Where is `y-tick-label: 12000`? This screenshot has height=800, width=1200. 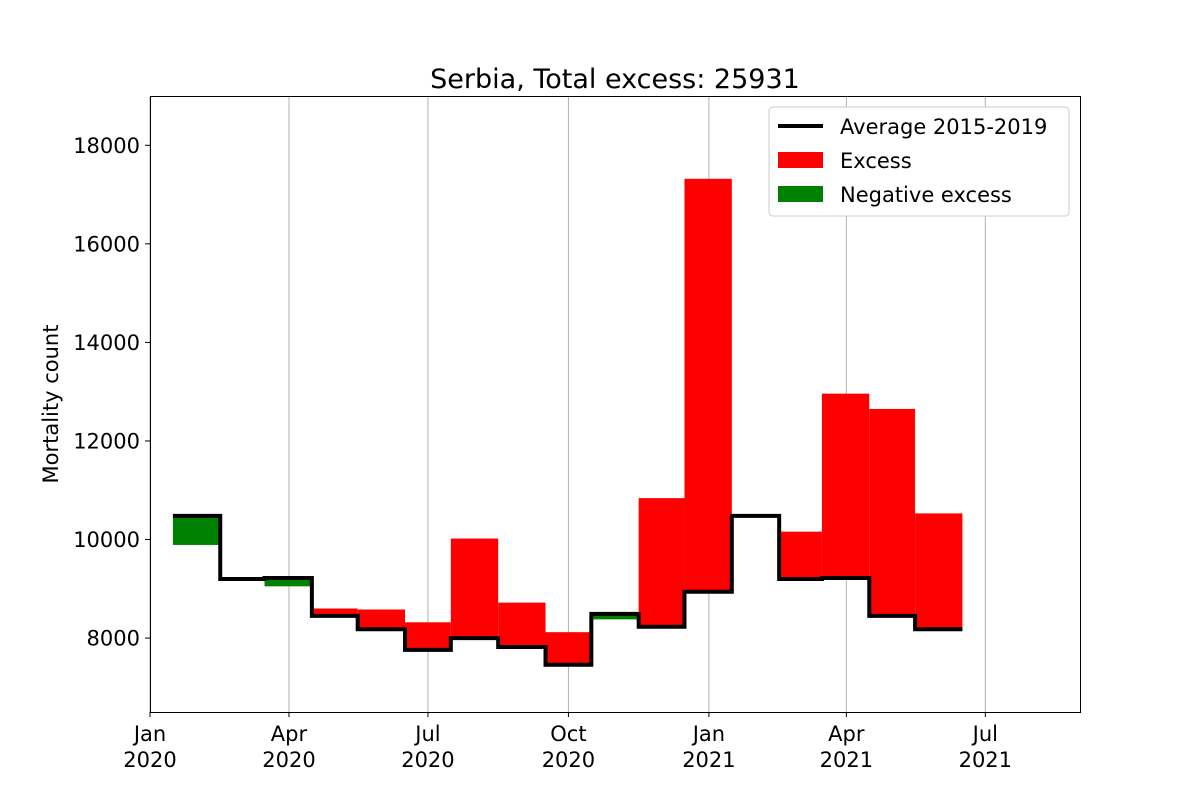
y-tick-label: 12000 is located at coordinates (106, 441).